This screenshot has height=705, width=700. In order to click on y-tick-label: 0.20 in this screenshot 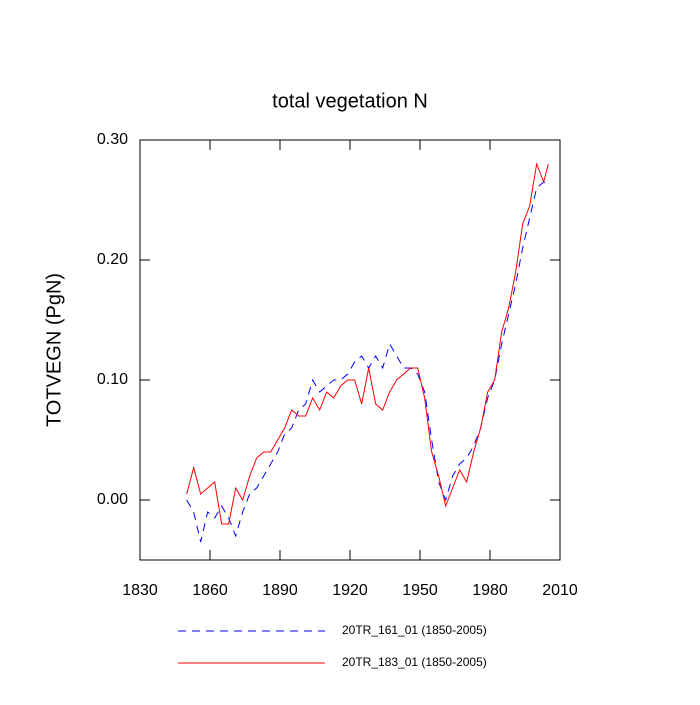, I will do `click(112, 259)`.